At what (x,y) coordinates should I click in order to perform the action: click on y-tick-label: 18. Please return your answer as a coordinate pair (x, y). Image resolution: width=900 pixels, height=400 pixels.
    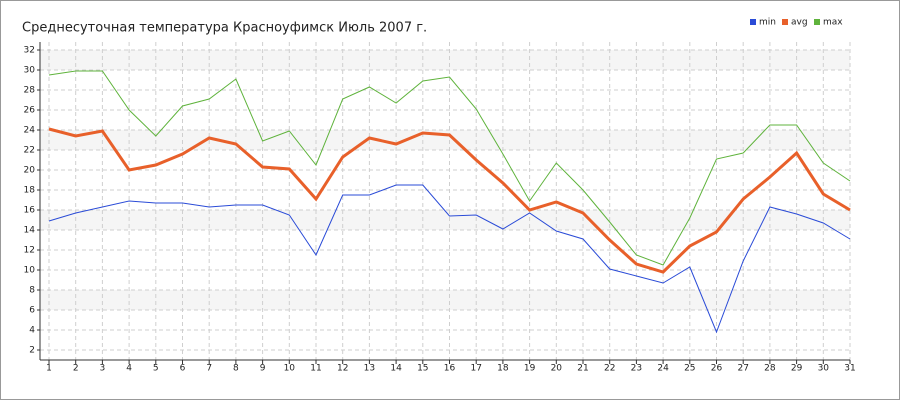
    Looking at the image, I should click on (30, 191).